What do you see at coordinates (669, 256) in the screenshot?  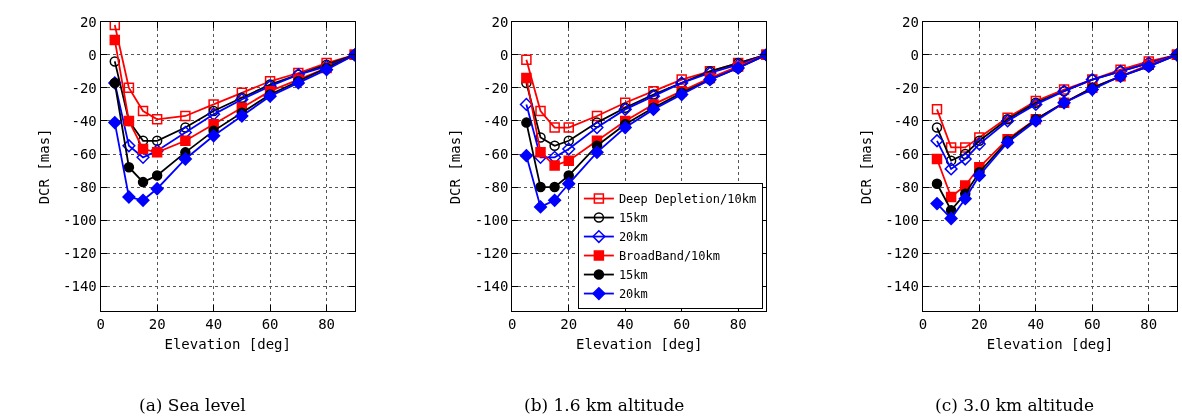 I see `legend-label: BroadBand/10km` at bounding box center [669, 256].